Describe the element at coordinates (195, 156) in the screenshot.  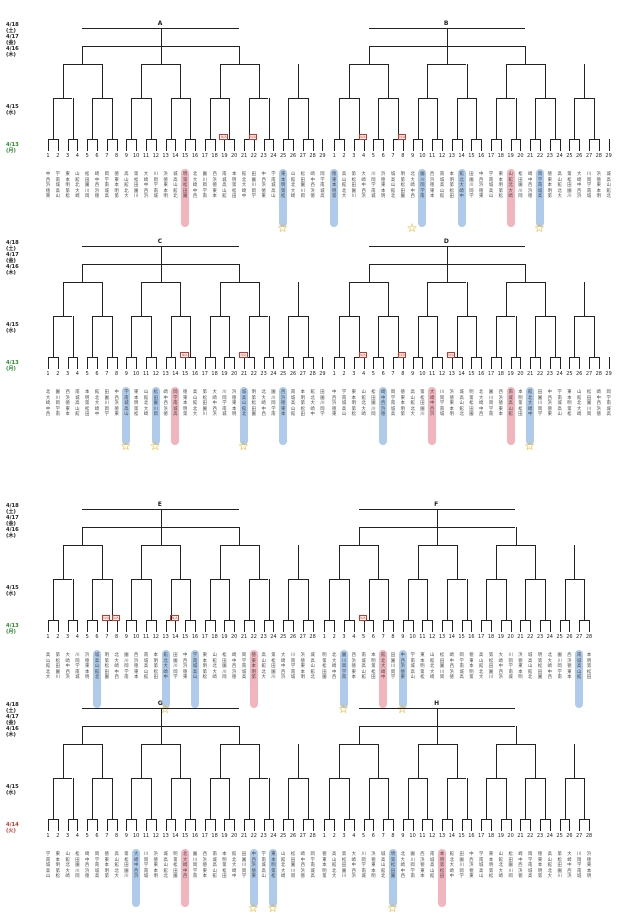
I see `seat-number: 16` at that location.